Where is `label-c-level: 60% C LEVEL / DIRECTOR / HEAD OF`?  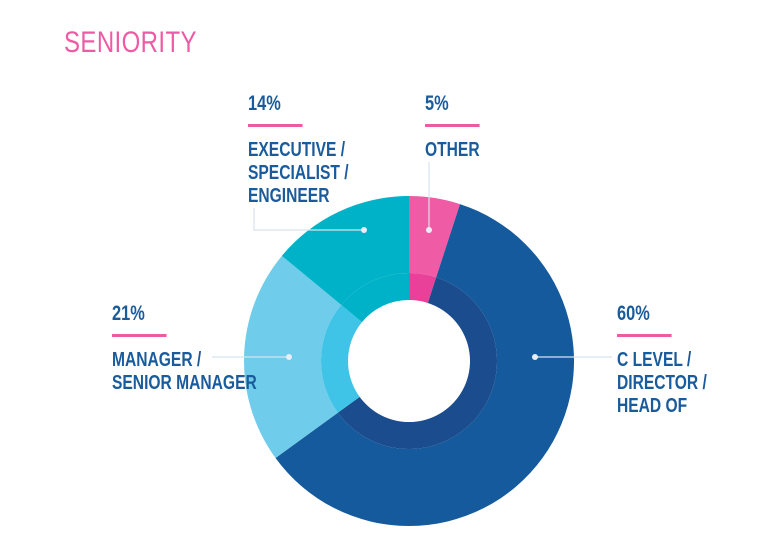 label-c-level: 60% C LEVEL / DIRECTOR / HEAD OF is located at coordinates (662, 360).